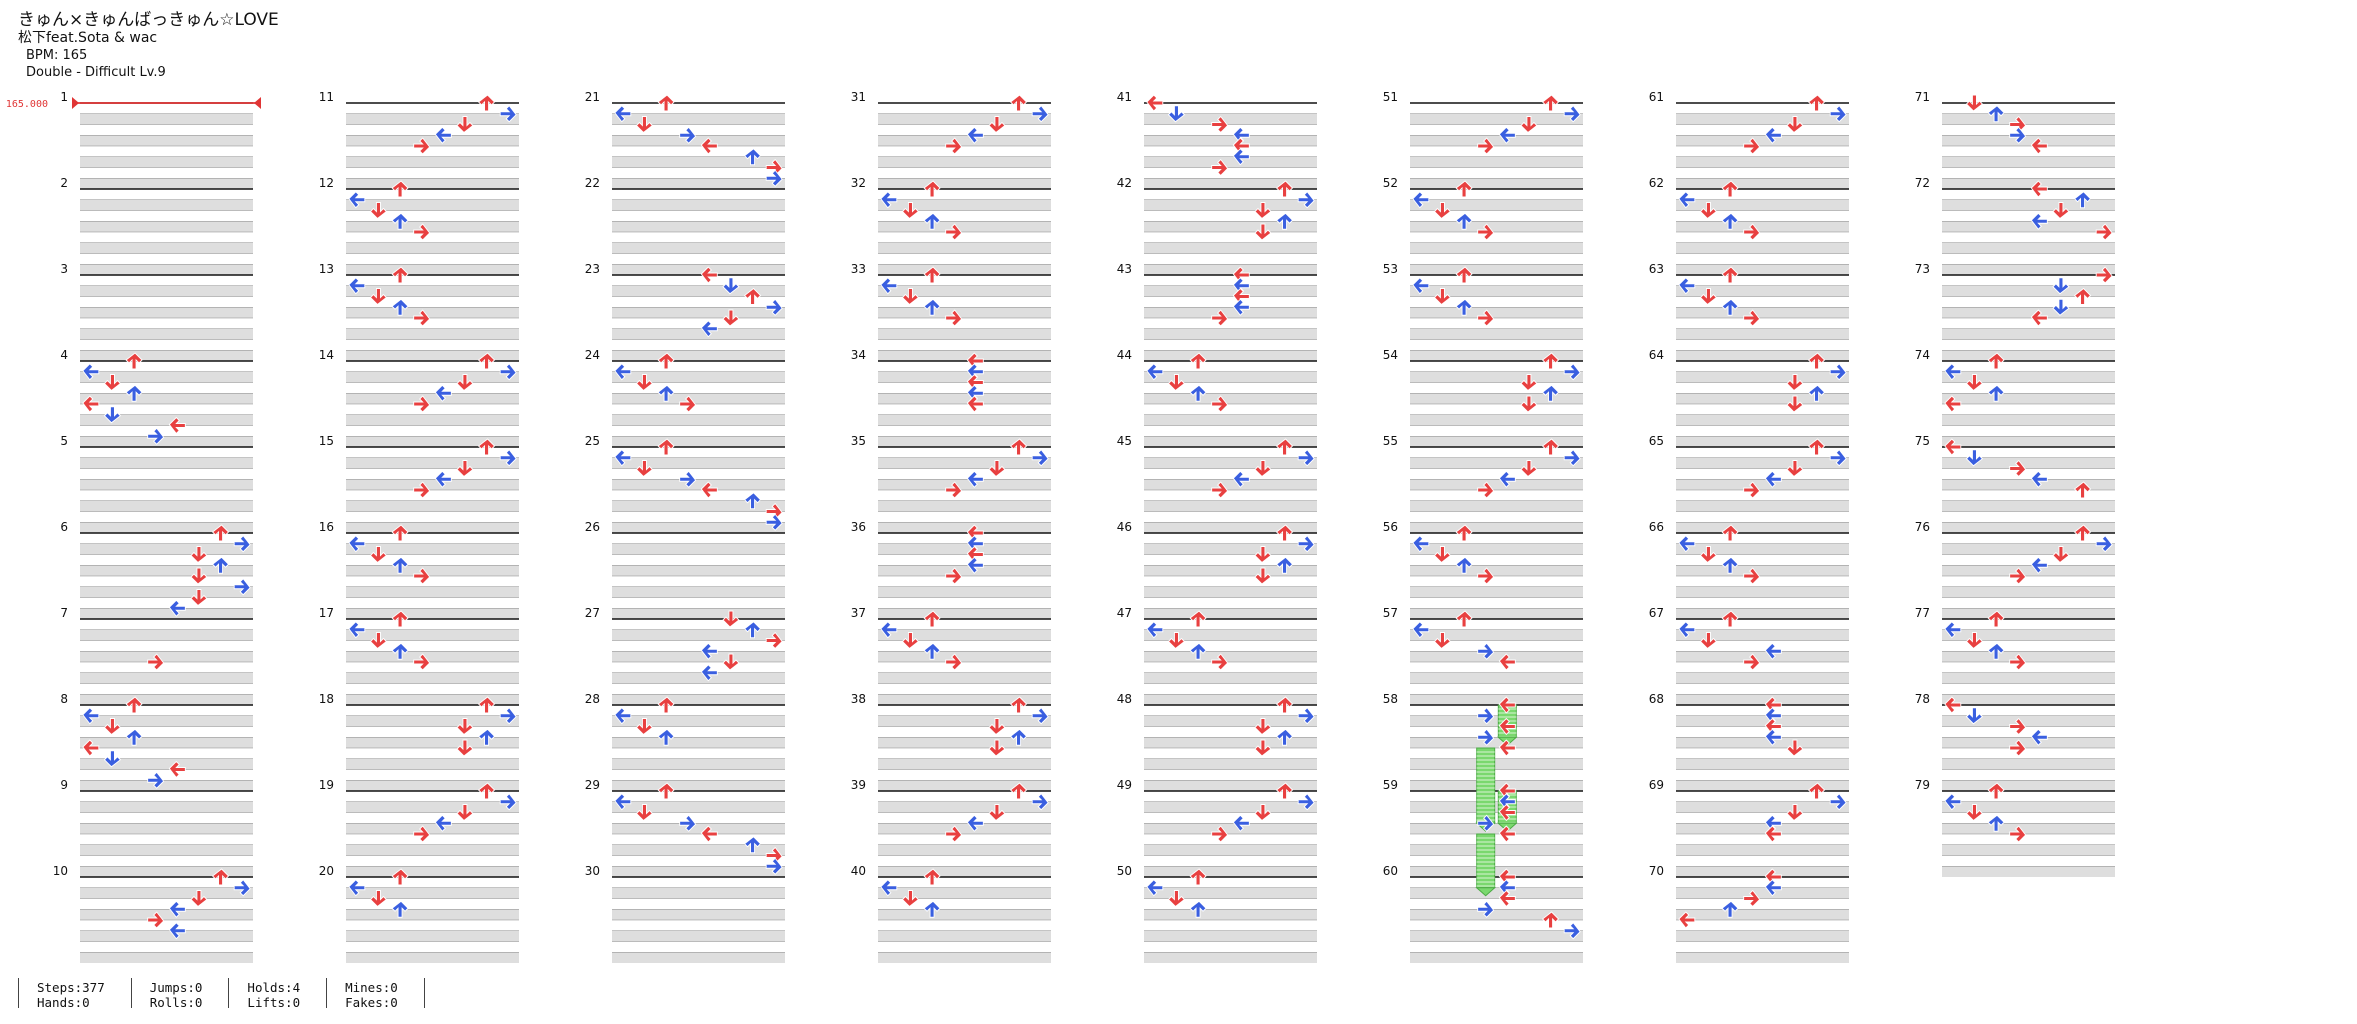 Image resolution: width=2357 pixels, height=1024 pixels. I want to click on measure-number: 16, so click(326, 527).